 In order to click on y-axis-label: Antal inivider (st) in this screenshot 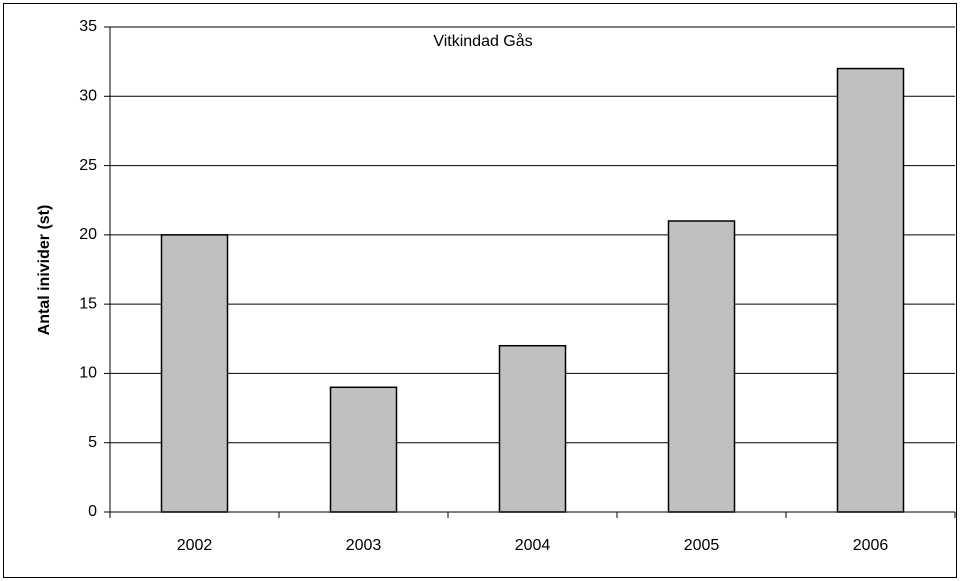, I will do `click(44, 270)`.